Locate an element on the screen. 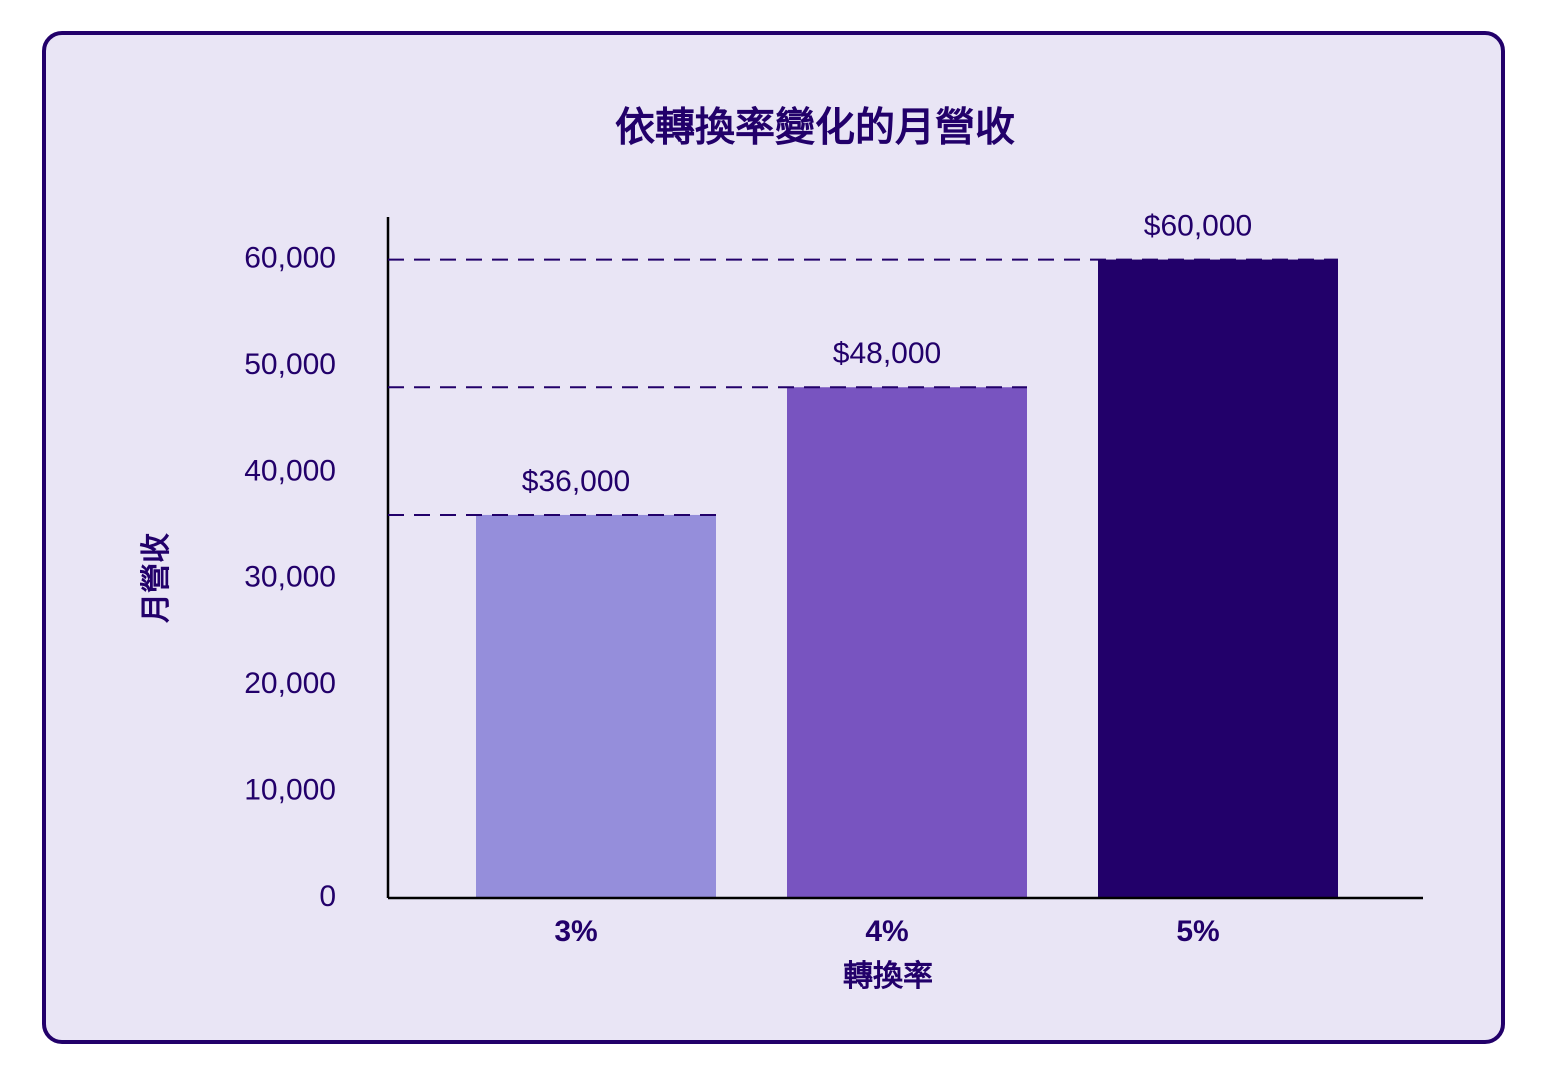 The height and width of the screenshot is (1076, 1547). y-tick-label: 60,000 is located at coordinates (290, 257).